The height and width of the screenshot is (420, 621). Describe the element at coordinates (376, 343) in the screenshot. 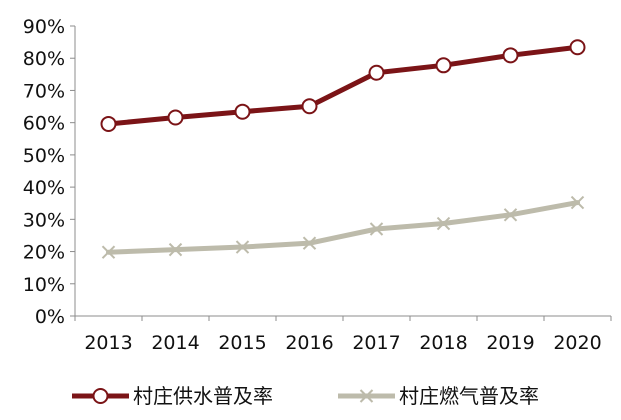

I see `x-tick-label: 2017` at that location.